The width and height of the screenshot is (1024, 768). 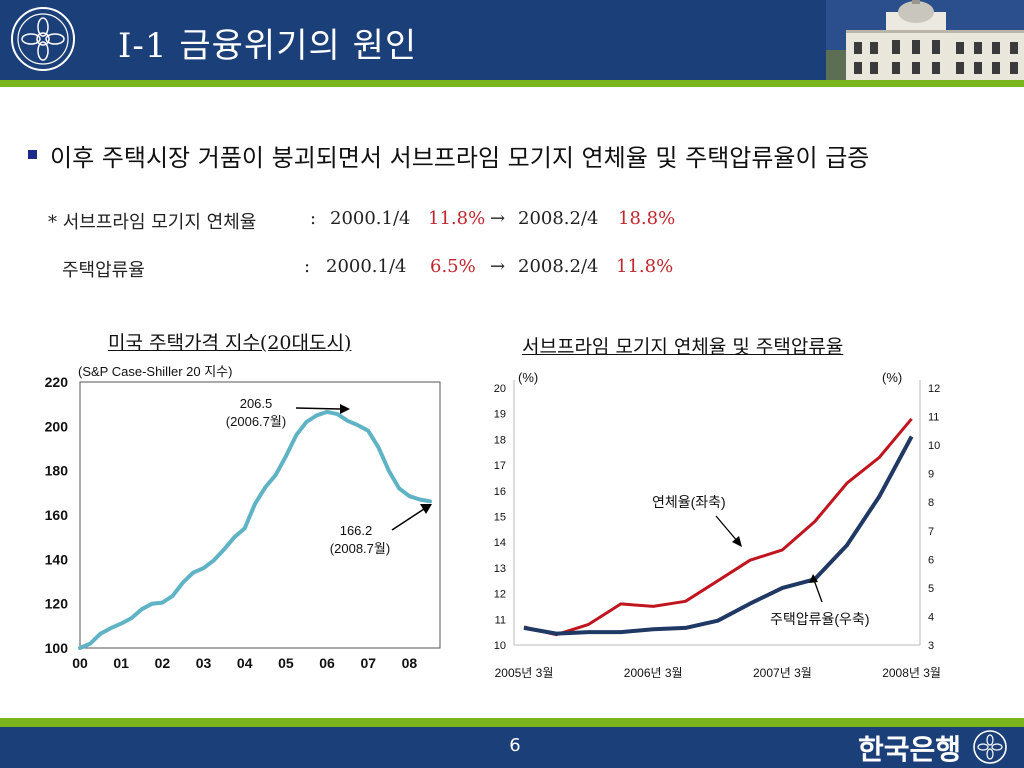 What do you see at coordinates (408, 519) in the screenshot?
I see `annotation-arrow-latest` at bounding box center [408, 519].